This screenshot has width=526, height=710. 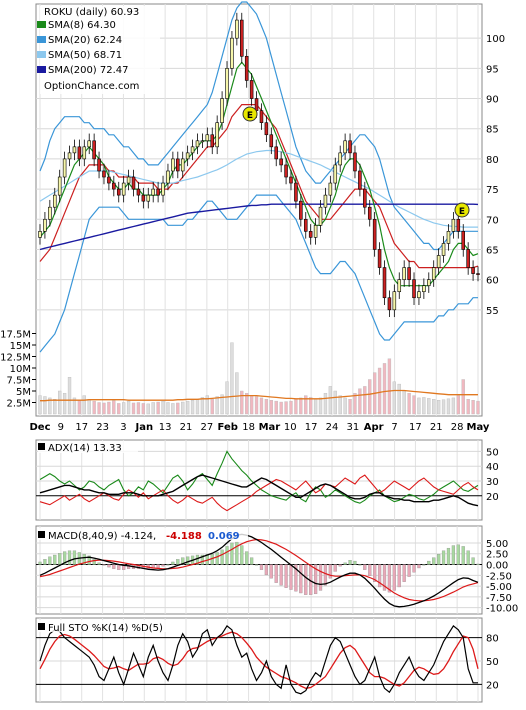 What do you see at coordinates (100, 50) in the screenshot?
I see `legend-background` at bounding box center [100, 50].